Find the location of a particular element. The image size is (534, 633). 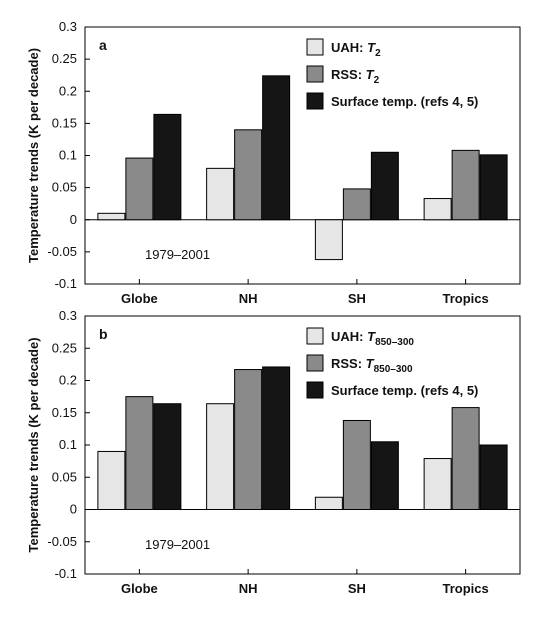

legend-label: UAH: T850–300 is located at coordinates (372, 338).